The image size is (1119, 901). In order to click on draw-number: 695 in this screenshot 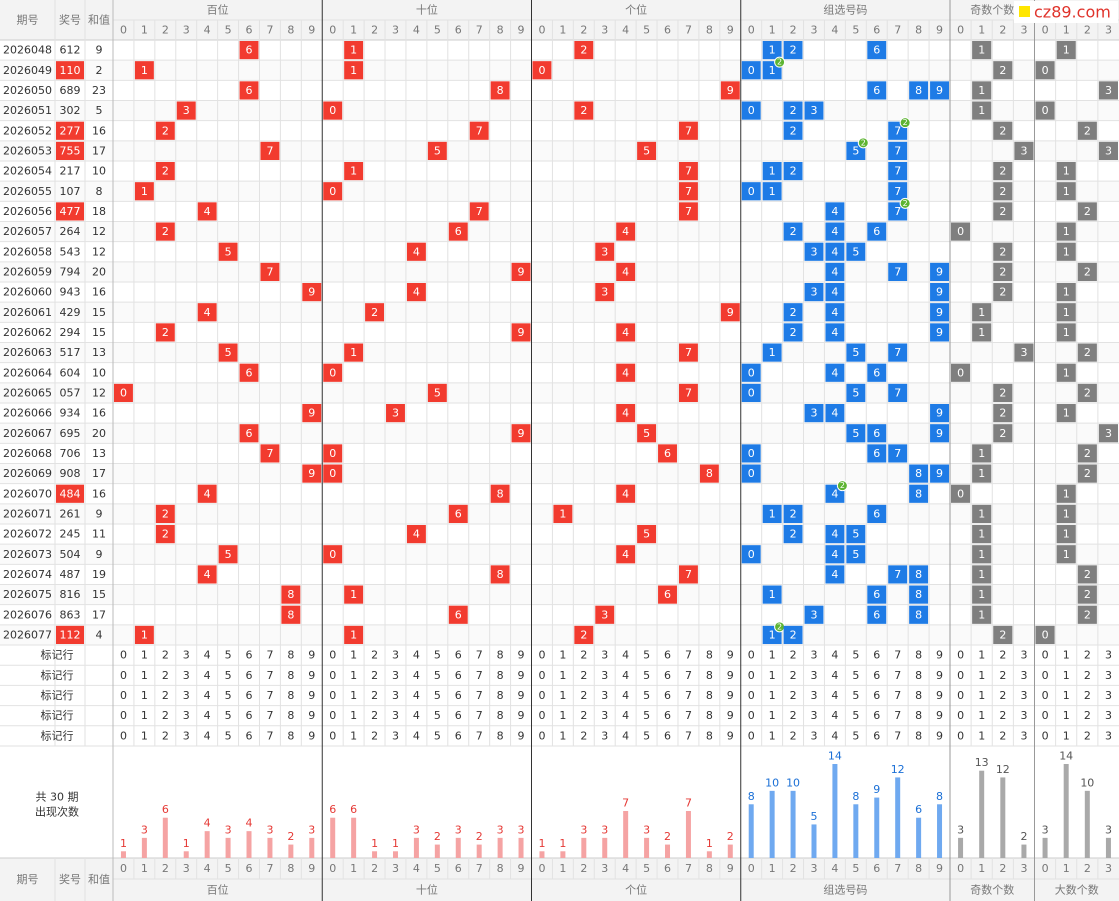, I will do `click(70, 433)`.